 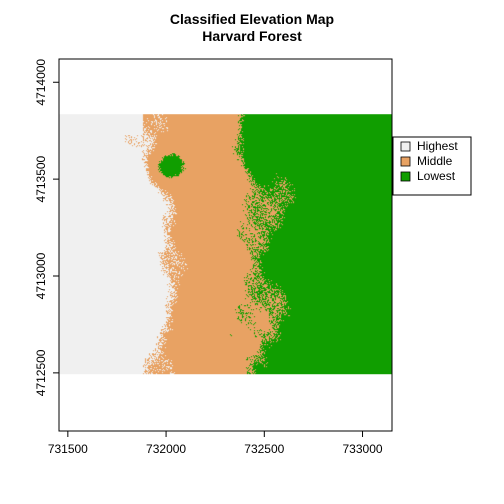 I want to click on legend-label-lowest: Lowest, so click(x=436, y=176).